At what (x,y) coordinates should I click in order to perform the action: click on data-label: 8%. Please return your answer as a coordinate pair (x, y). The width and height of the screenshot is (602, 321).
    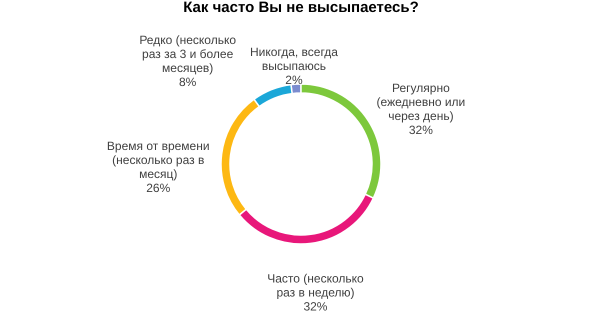
    Looking at the image, I should click on (187, 81).